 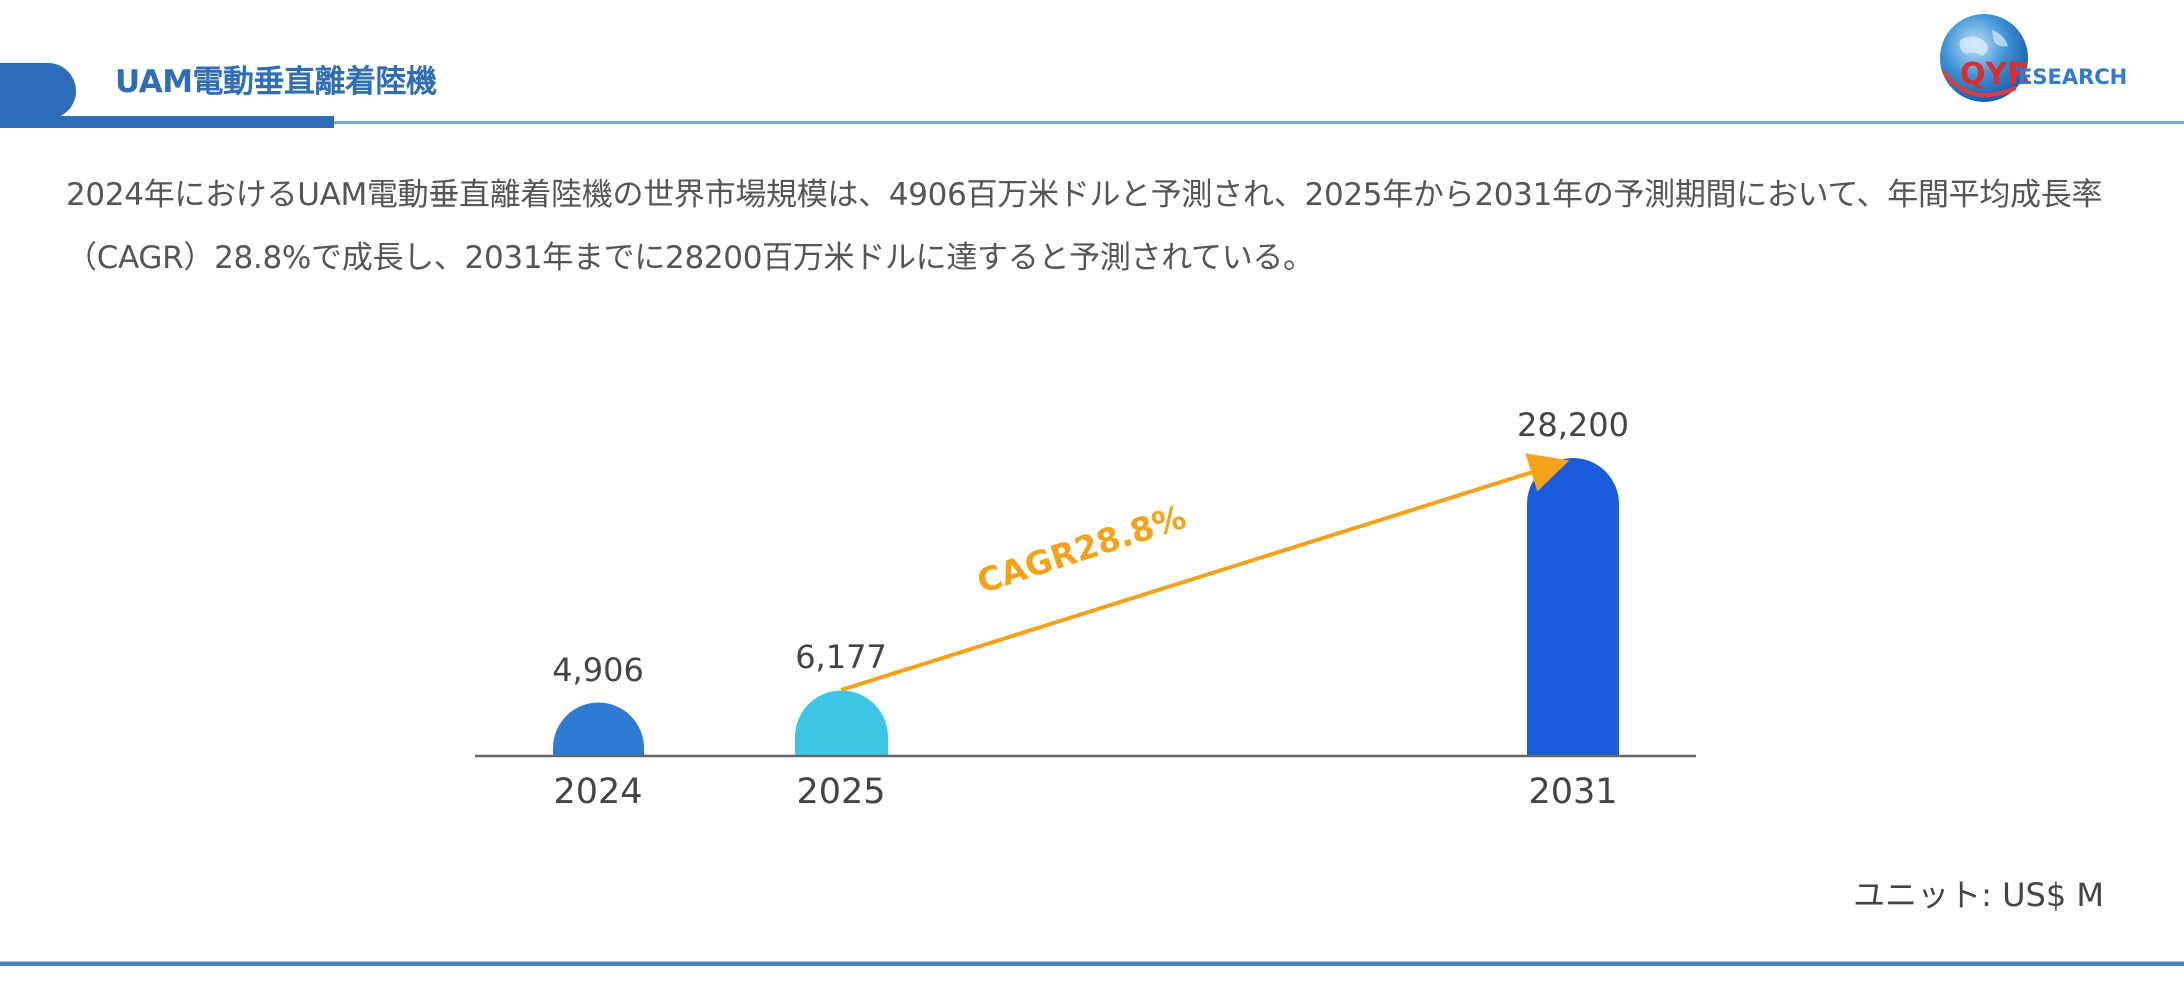 What do you see at coordinates (1092, 963) in the screenshot?
I see `footer-divider` at bounding box center [1092, 963].